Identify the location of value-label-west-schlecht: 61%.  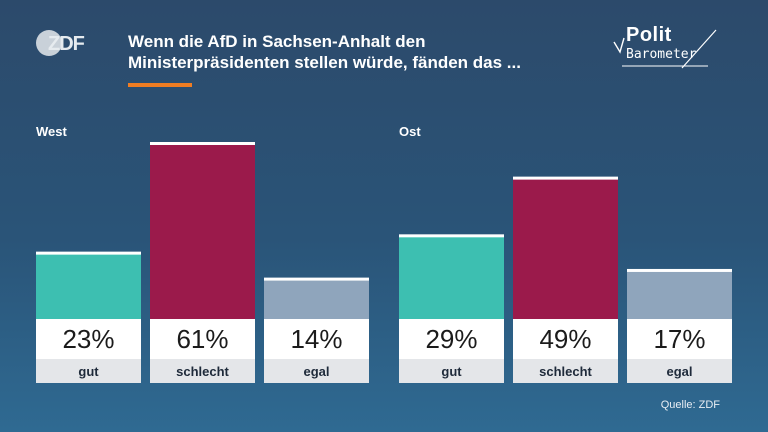
(202, 339).